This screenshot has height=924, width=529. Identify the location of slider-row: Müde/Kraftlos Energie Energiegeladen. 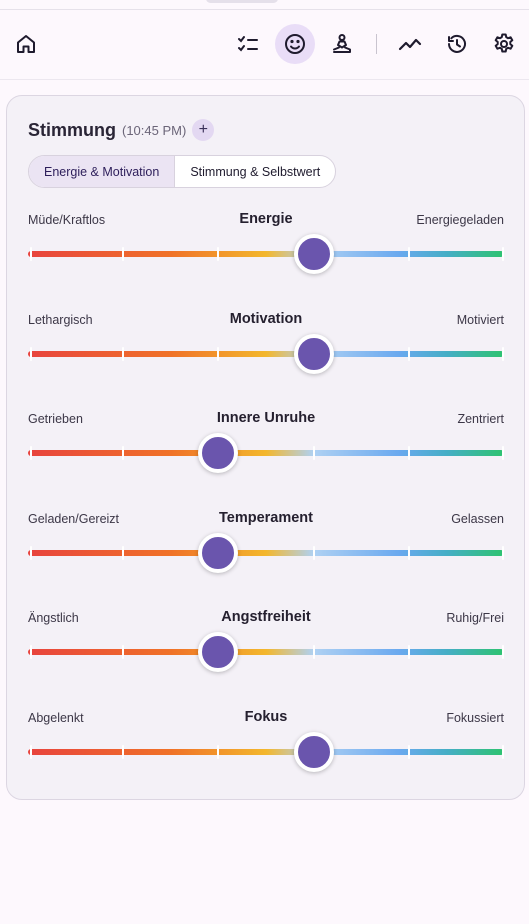
(266, 252).